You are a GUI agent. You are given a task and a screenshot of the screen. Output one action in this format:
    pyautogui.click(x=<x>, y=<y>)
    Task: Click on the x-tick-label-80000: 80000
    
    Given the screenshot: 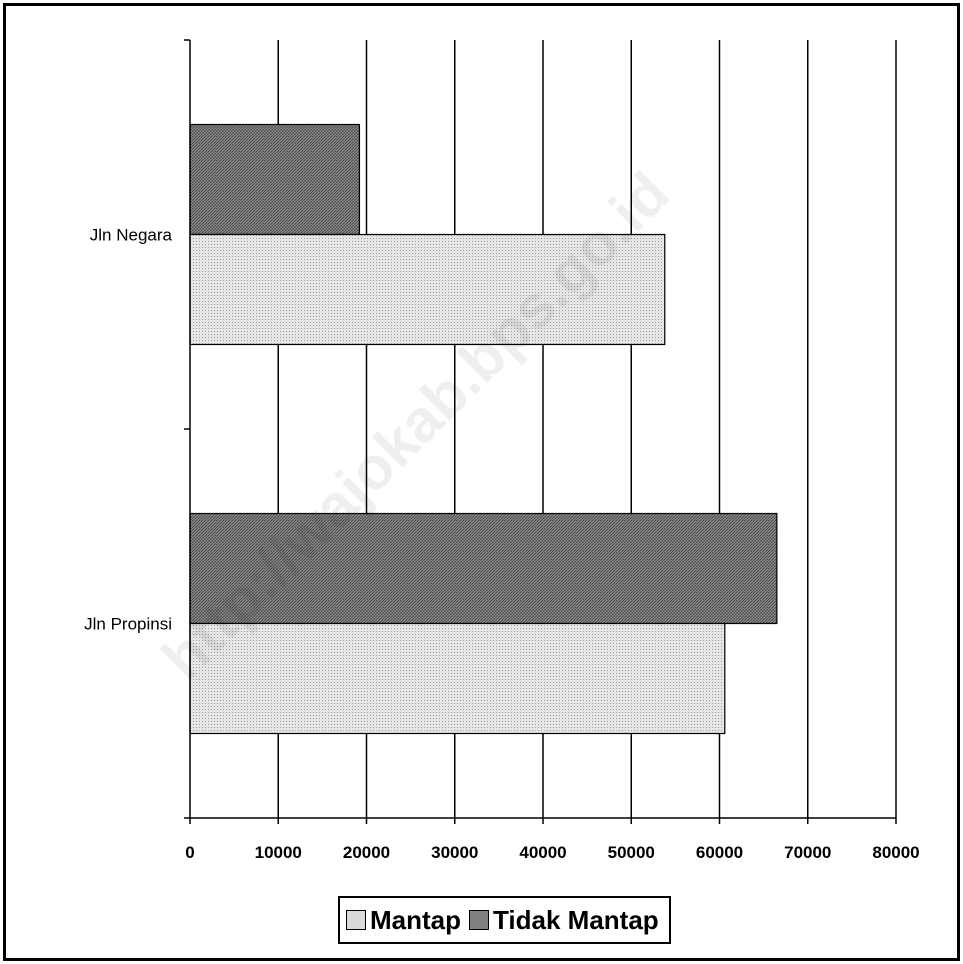 What is the action you would take?
    pyautogui.click(x=895, y=852)
    